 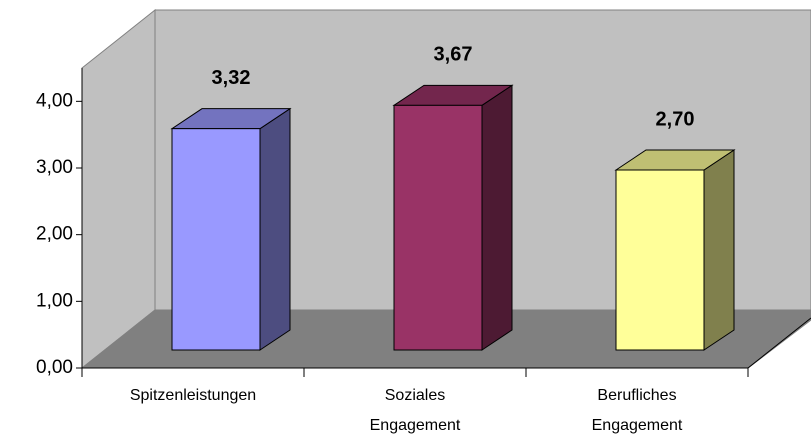 What do you see at coordinates (779, 343) in the screenshot?
I see `floor-edge` at bounding box center [779, 343].